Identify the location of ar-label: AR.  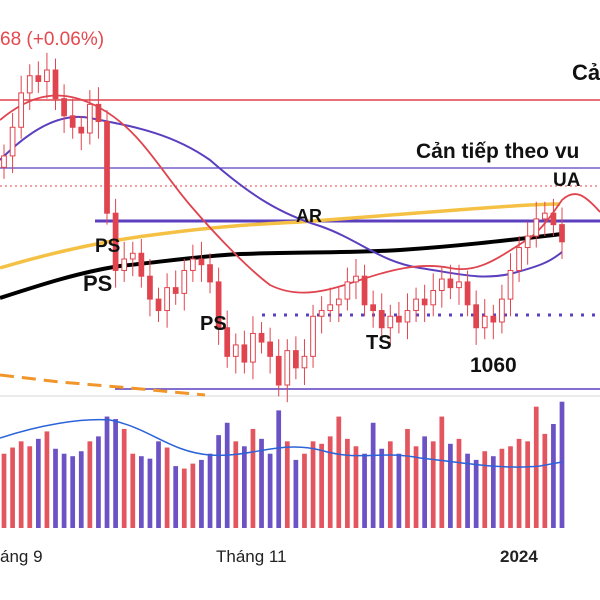
(309, 216).